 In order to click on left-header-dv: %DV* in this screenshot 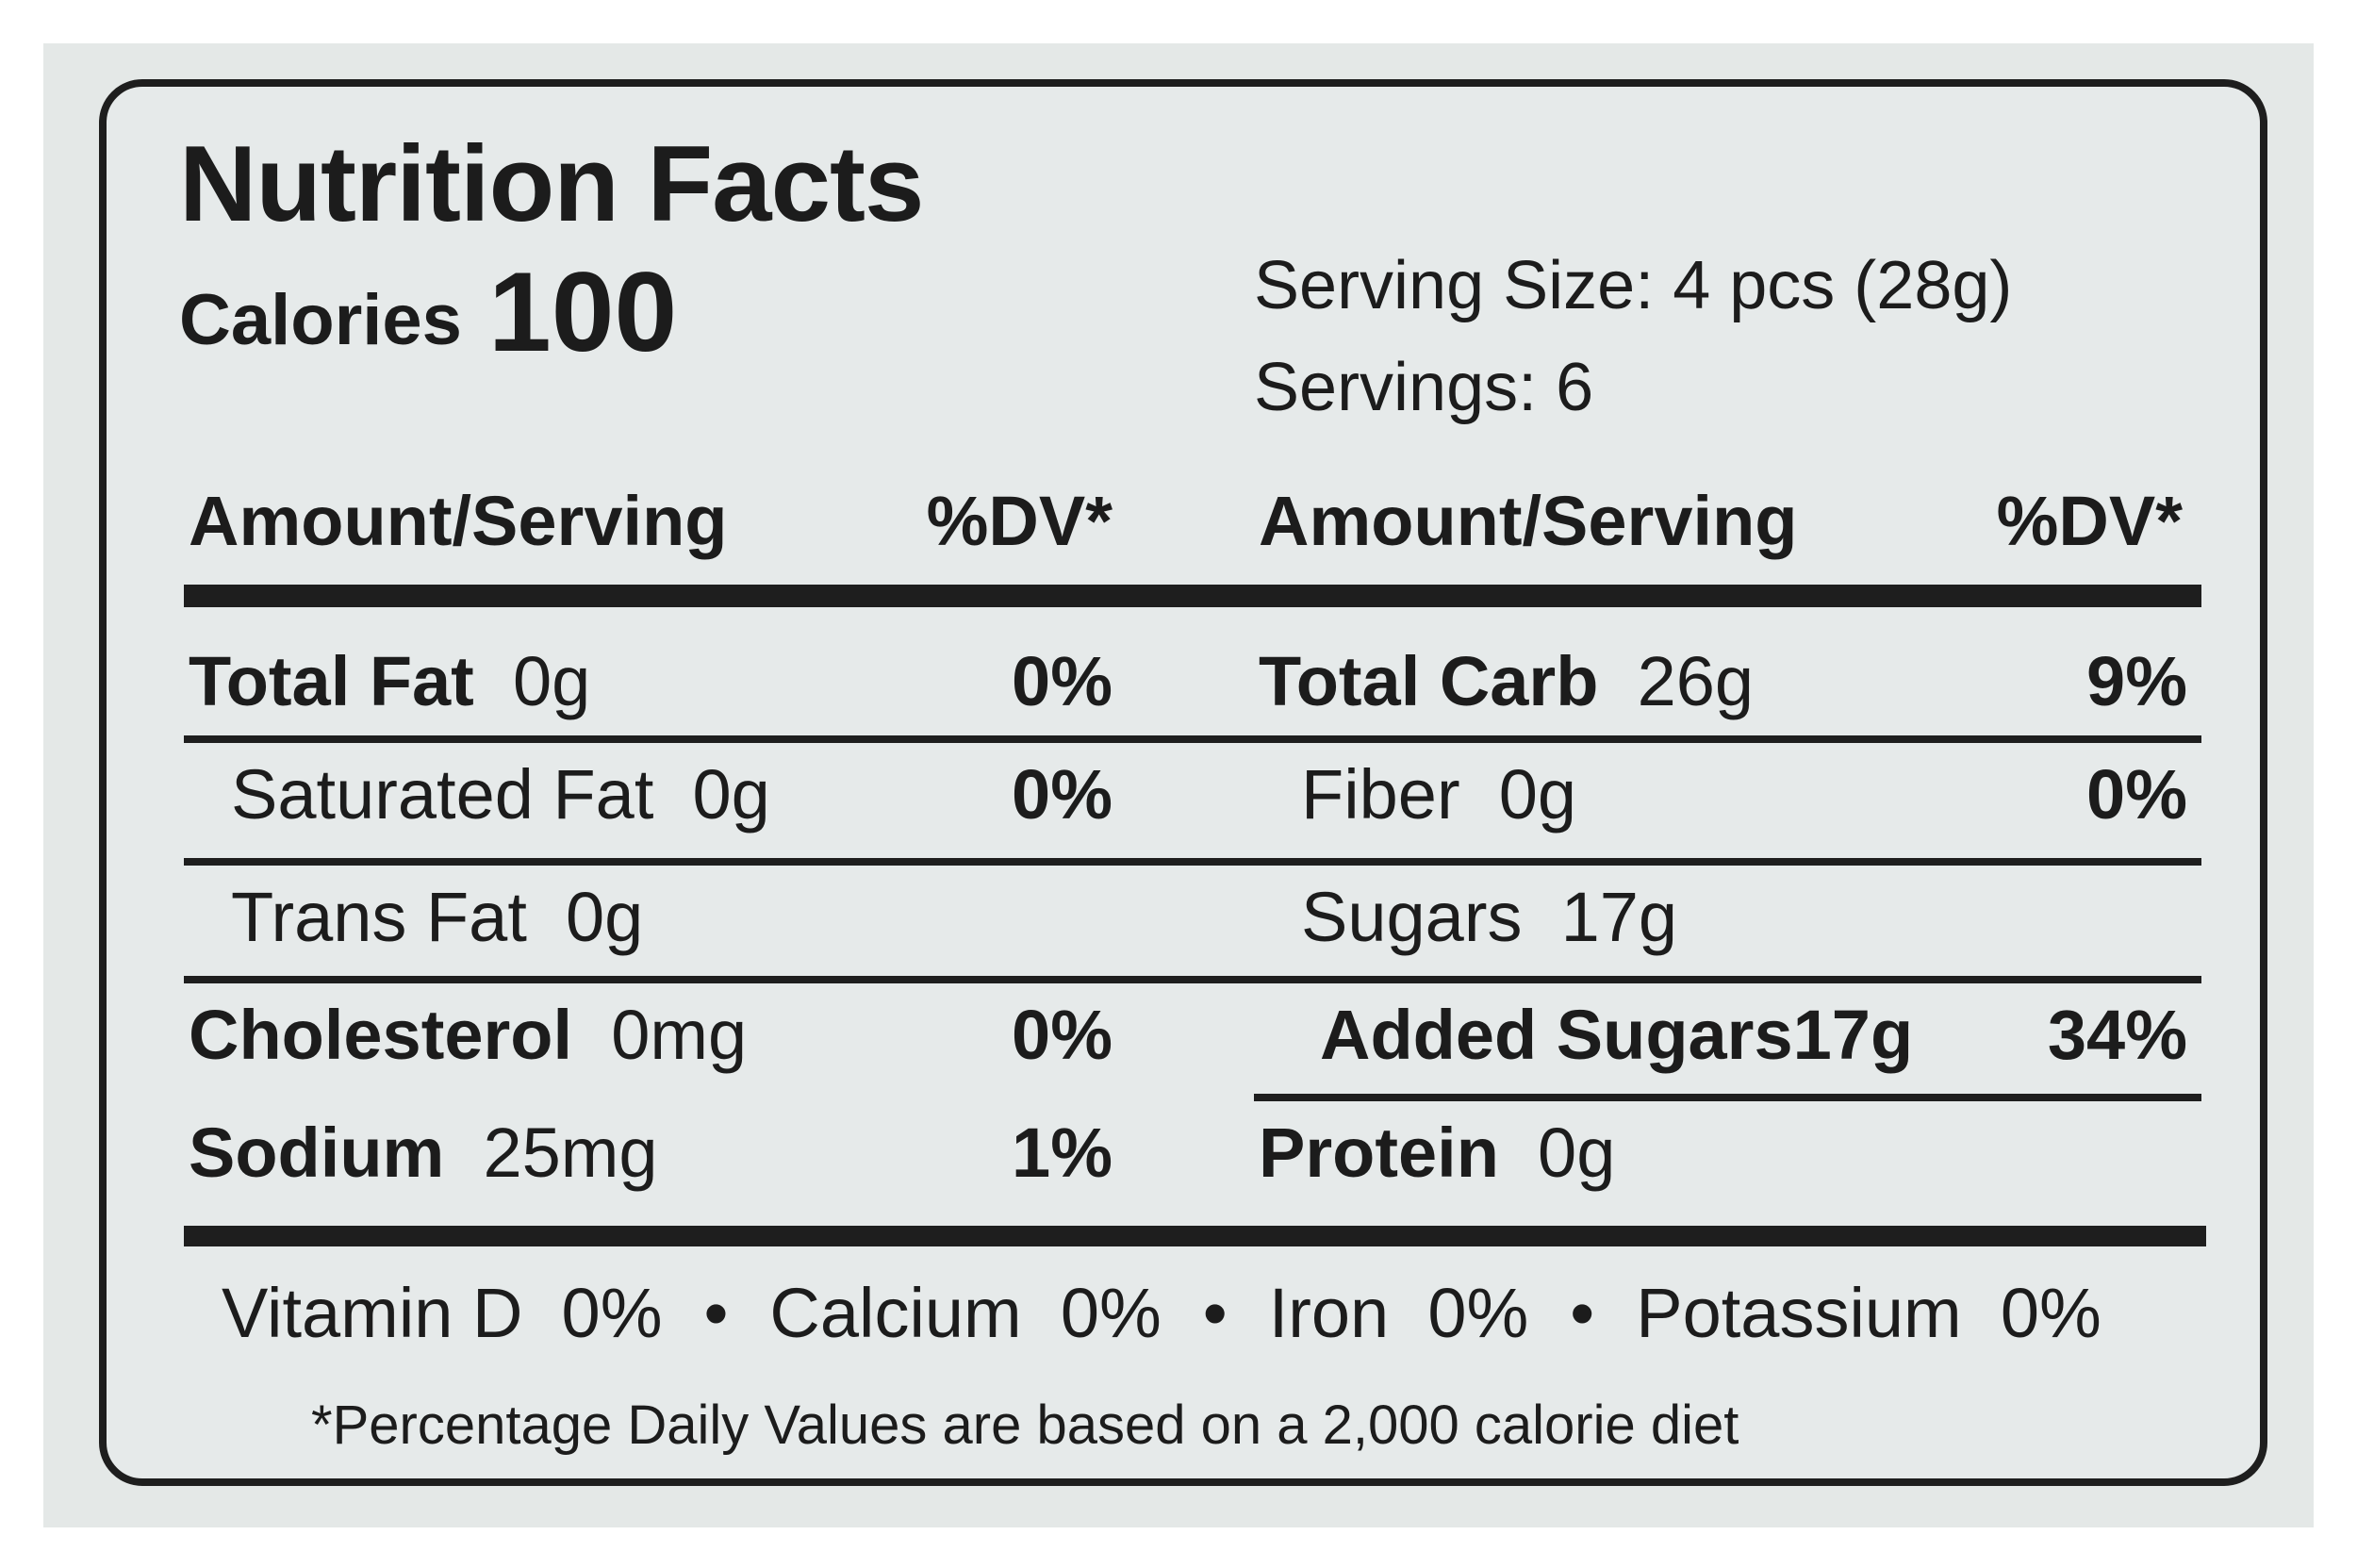, I will do `click(1020, 521)`.